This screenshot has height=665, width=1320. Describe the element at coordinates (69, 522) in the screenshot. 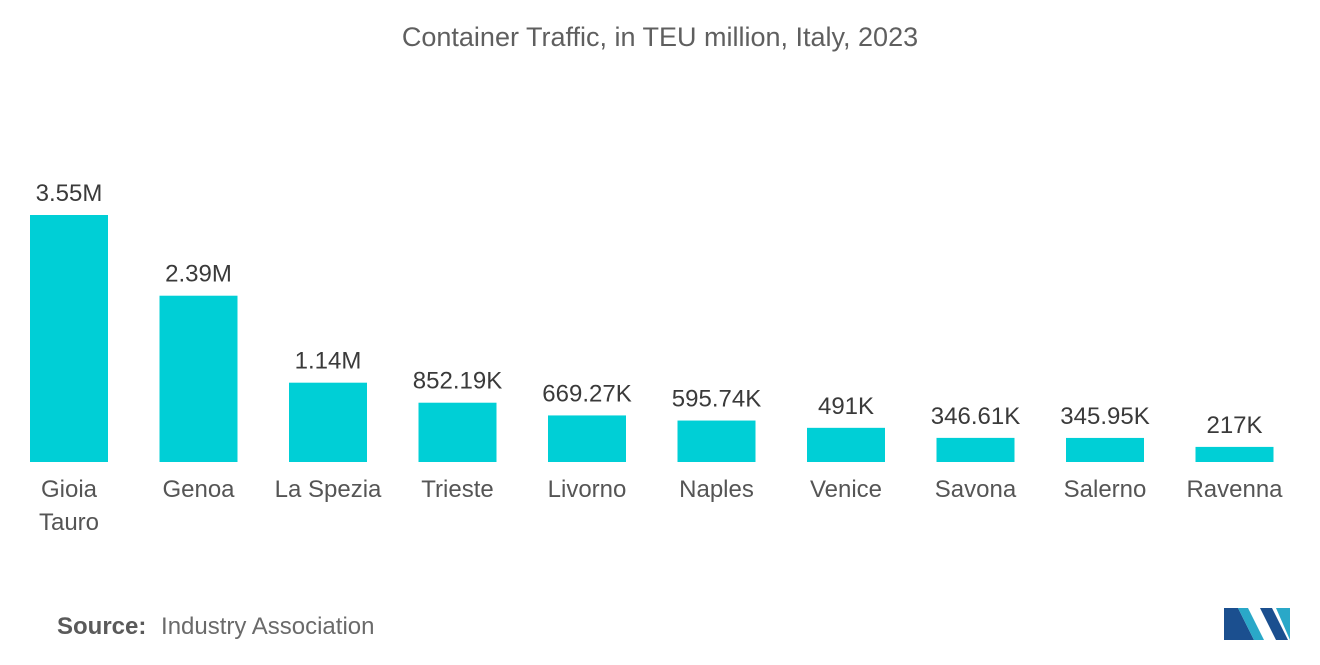

I see `category-label-0-line-1: Tauro` at that location.